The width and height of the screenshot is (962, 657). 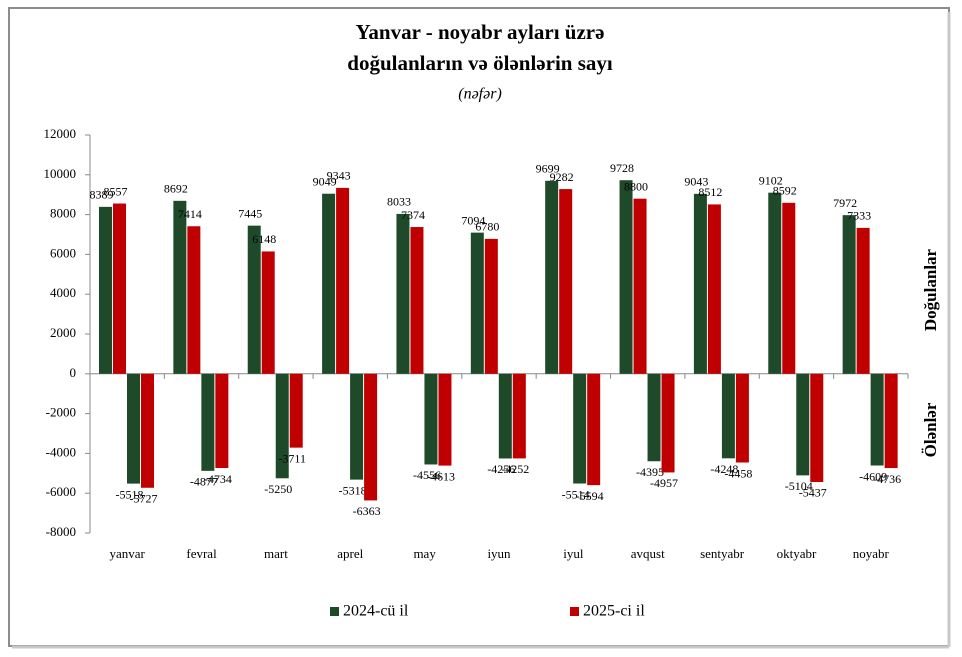 What do you see at coordinates (61, 531) in the screenshot?
I see `y-tick-label: -8000` at bounding box center [61, 531].